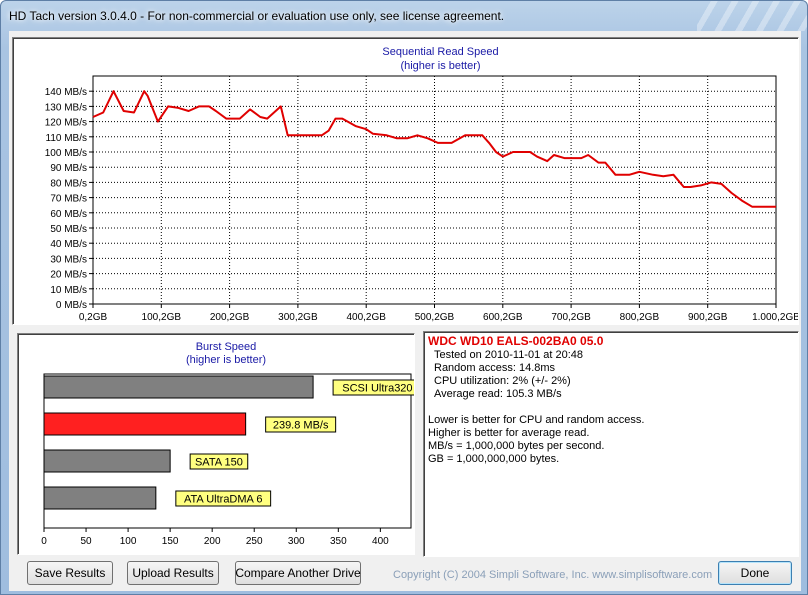 This screenshot has height=595, width=808. What do you see at coordinates (128, 541) in the screenshot?
I see `burst-x-tick-label: 100` at bounding box center [128, 541].